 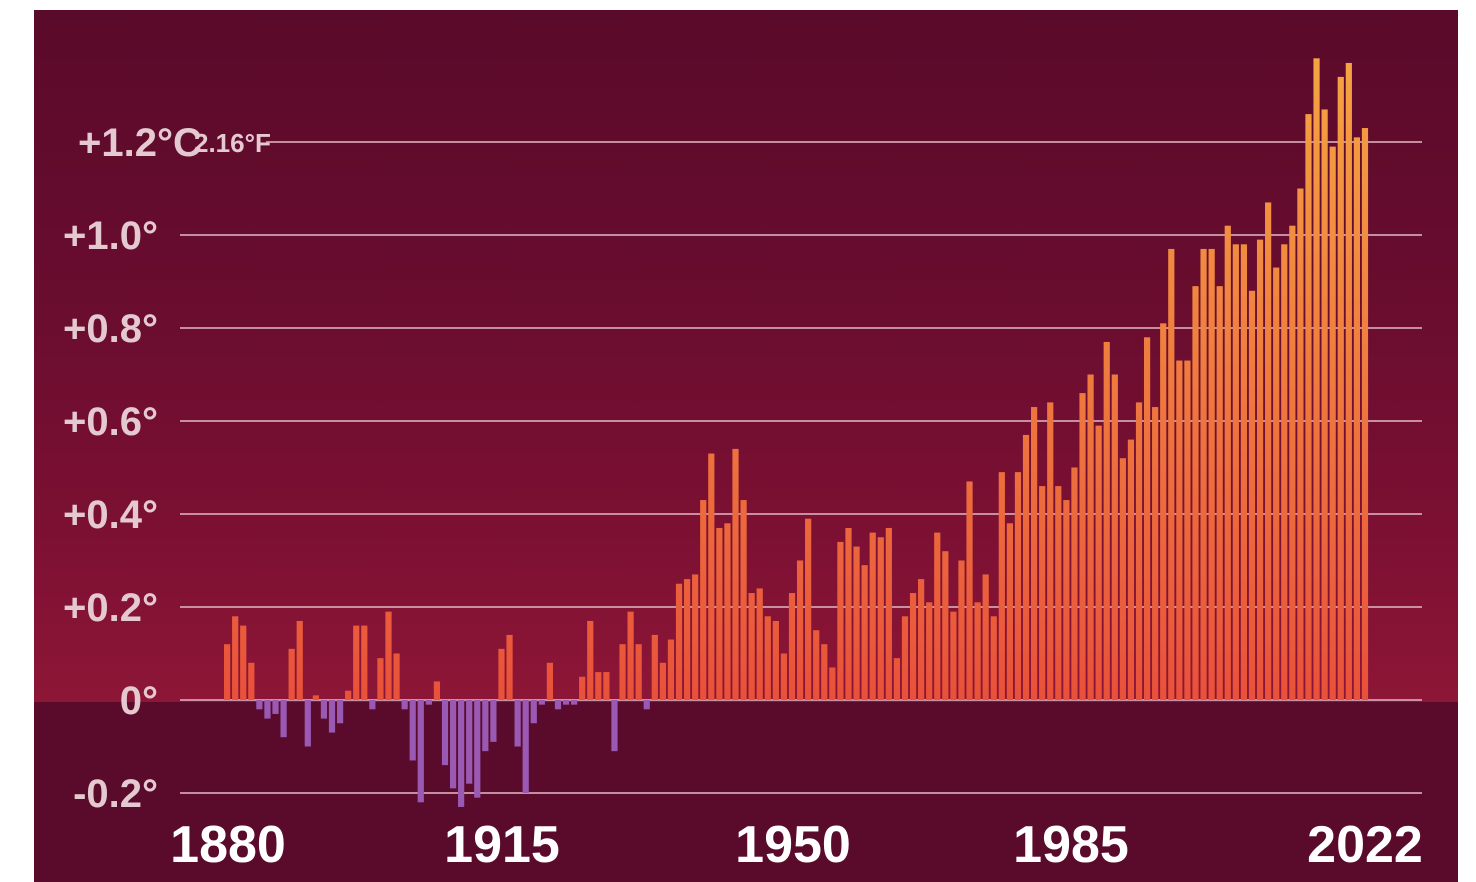 What do you see at coordinates (1324, 404) in the screenshot?
I see `bar-2016` at bounding box center [1324, 404].